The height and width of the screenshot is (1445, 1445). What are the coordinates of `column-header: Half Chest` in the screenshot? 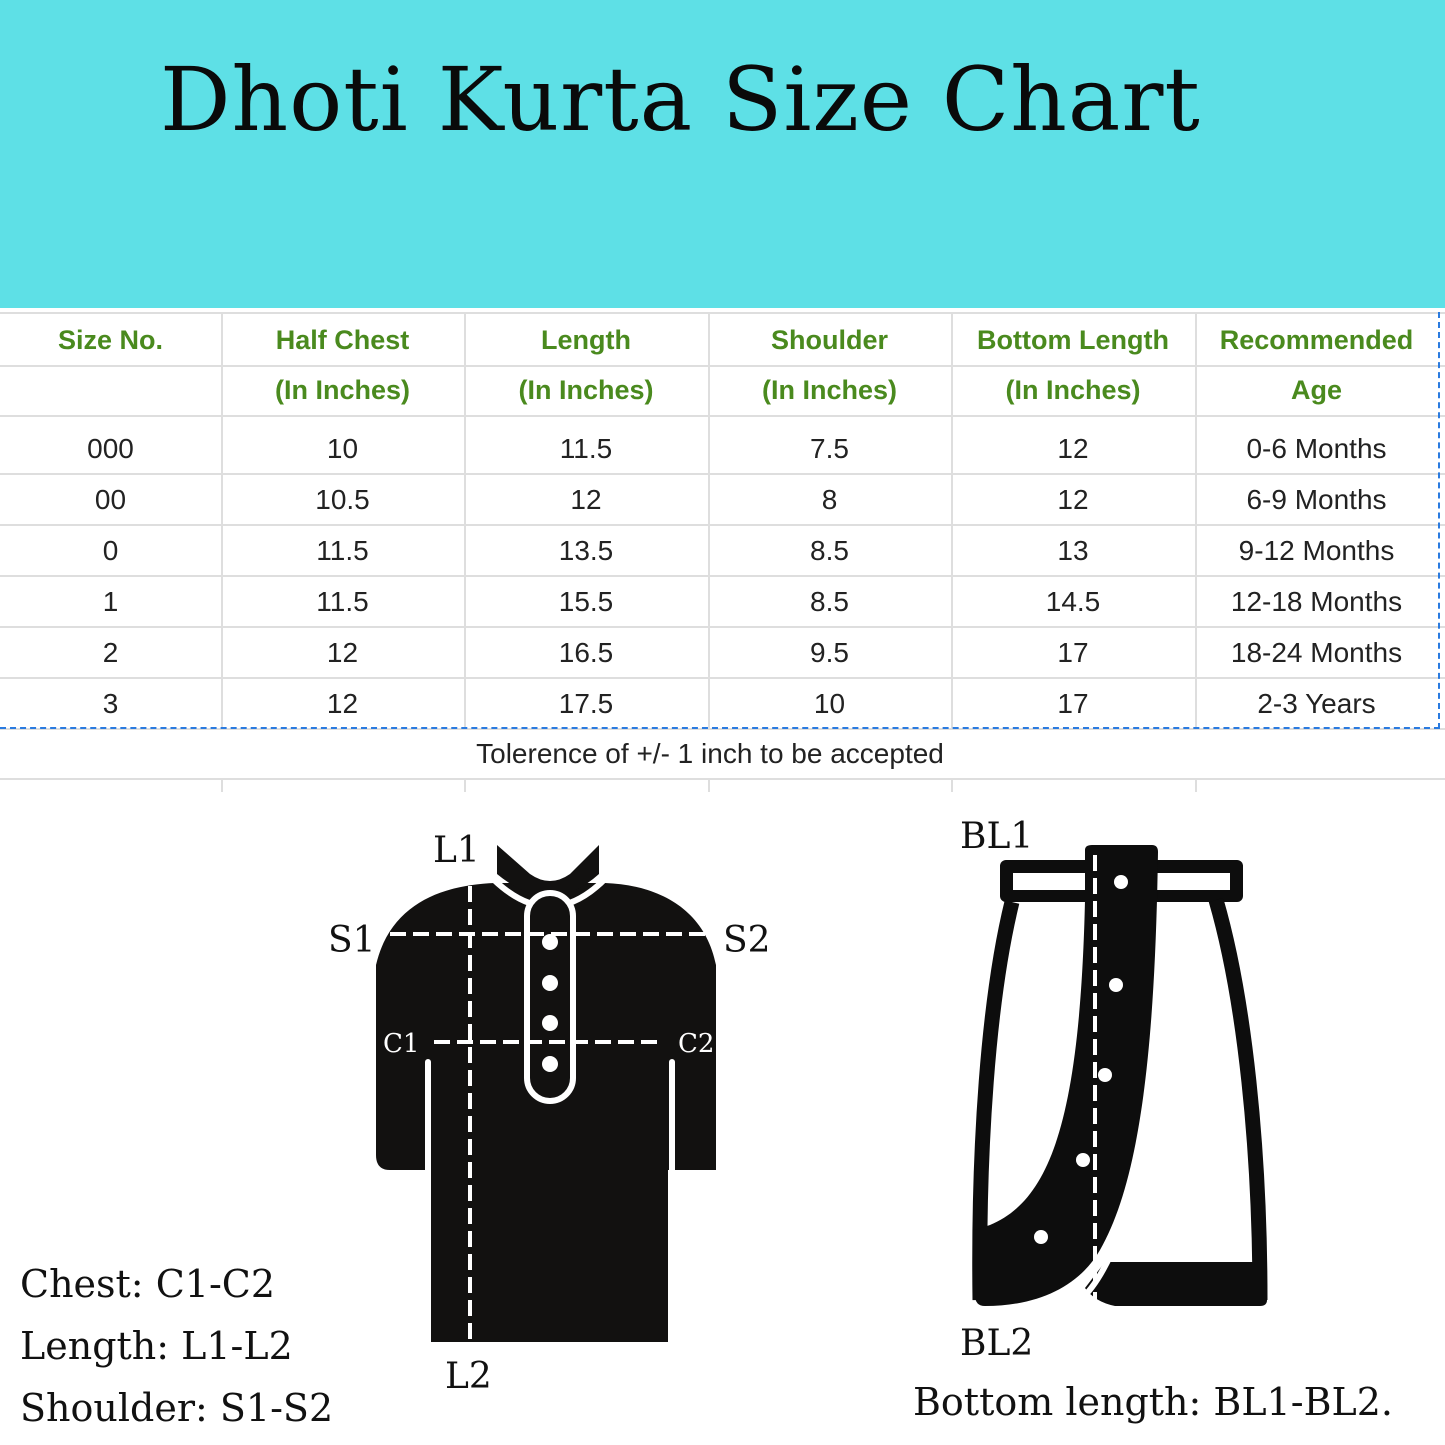 It's located at (342, 339).